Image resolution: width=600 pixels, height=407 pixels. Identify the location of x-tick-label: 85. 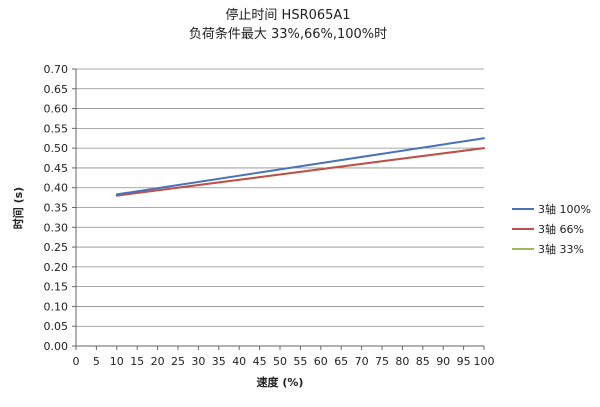
(423, 361).